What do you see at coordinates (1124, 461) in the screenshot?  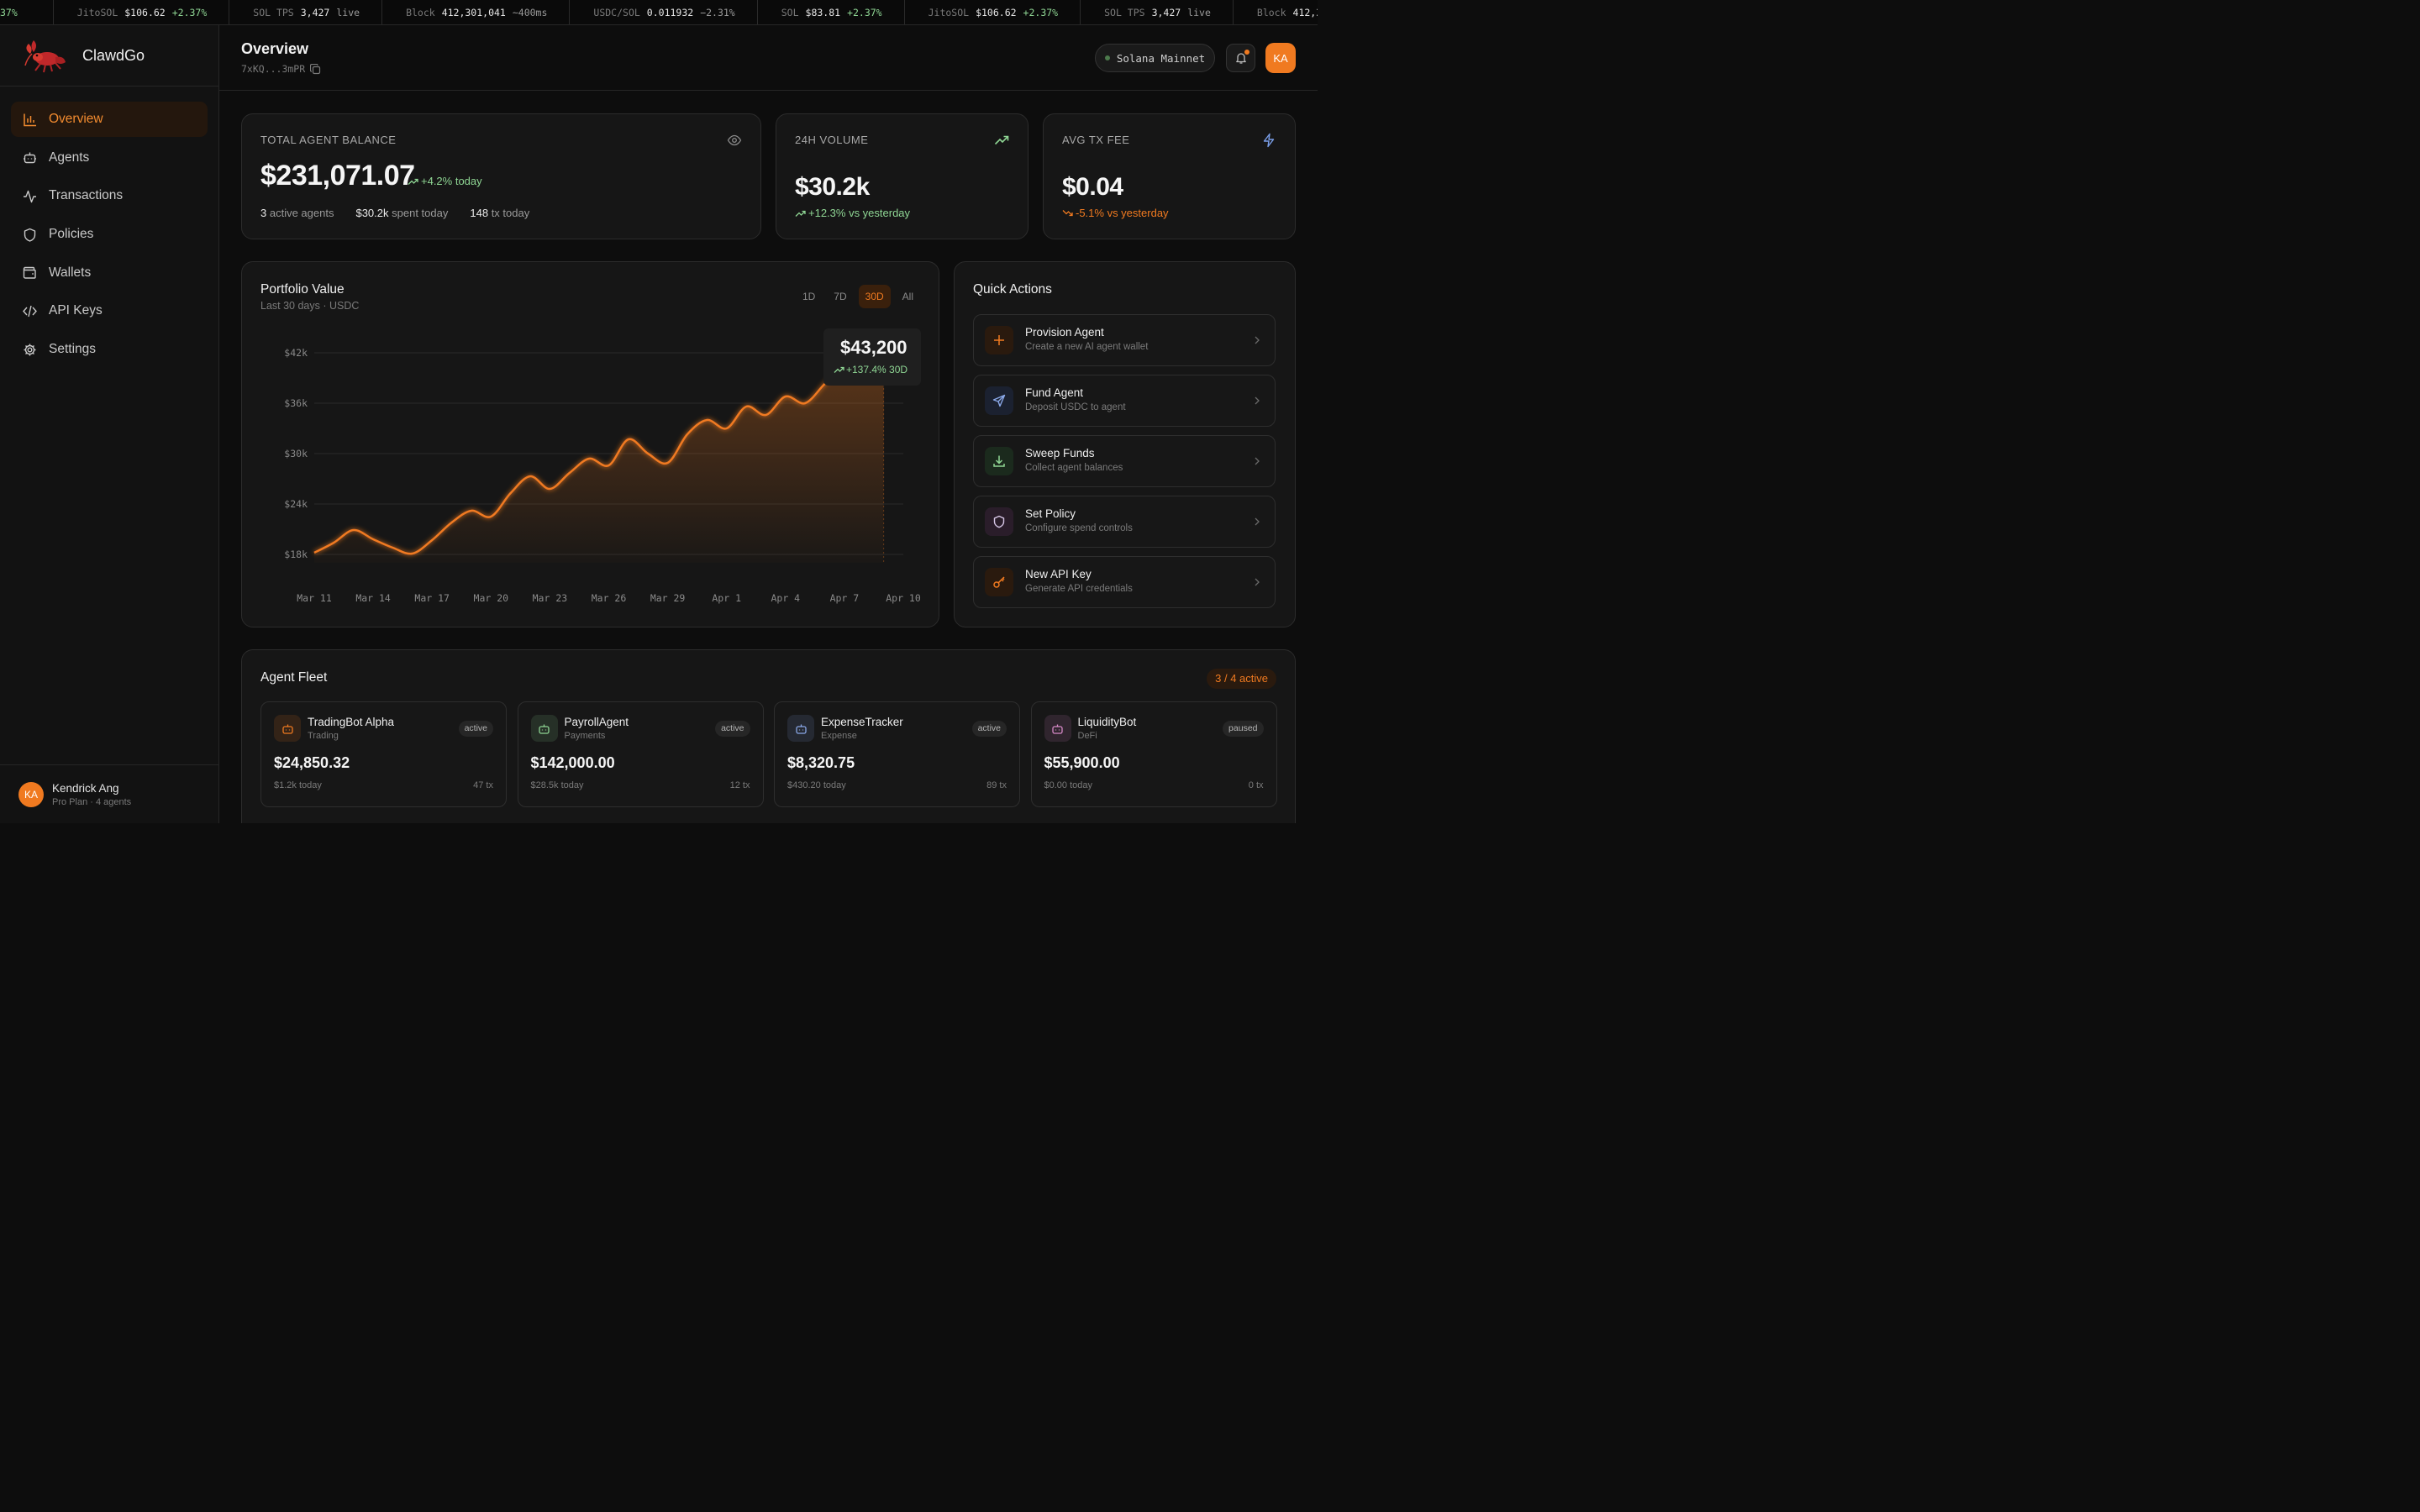 I see `quick-action-sweep-funds: Sweep Funds Collect agent balances` at bounding box center [1124, 461].